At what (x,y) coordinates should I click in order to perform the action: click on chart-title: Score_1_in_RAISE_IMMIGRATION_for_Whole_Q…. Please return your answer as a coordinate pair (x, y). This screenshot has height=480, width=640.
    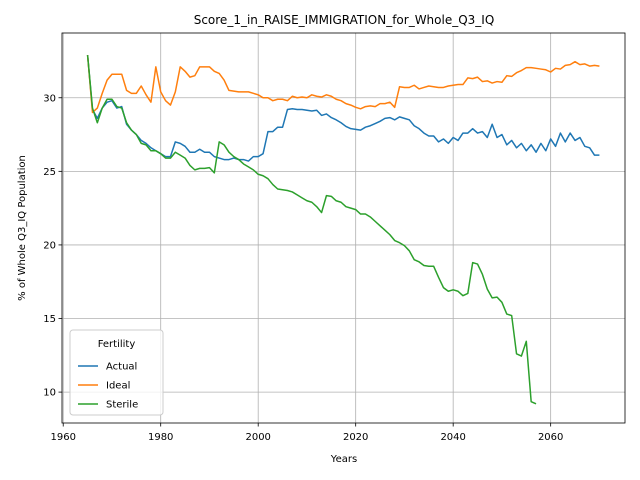
    Looking at the image, I should click on (344, 20).